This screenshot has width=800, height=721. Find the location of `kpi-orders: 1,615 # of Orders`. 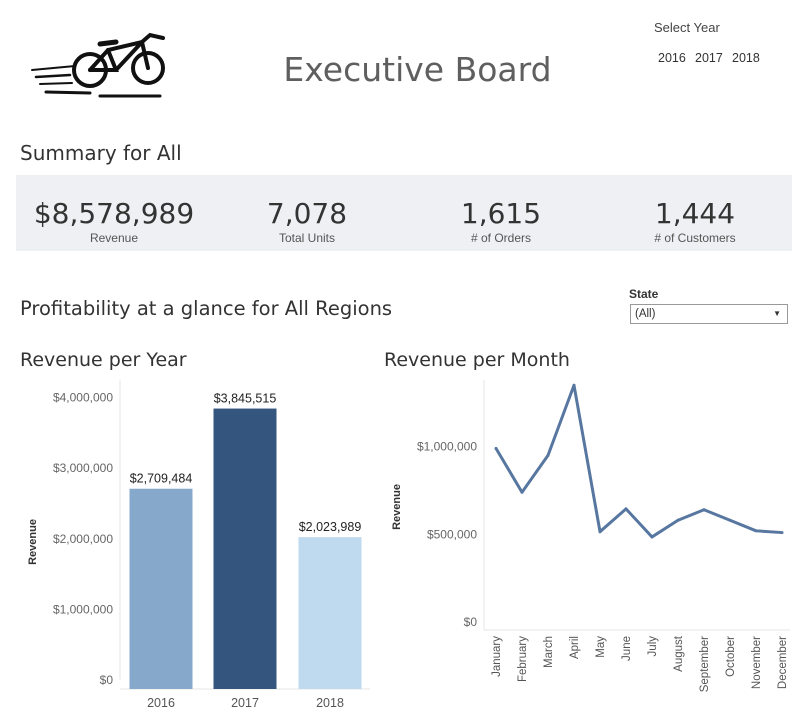

kpi-orders: 1,615 # of Orders is located at coordinates (501, 221).